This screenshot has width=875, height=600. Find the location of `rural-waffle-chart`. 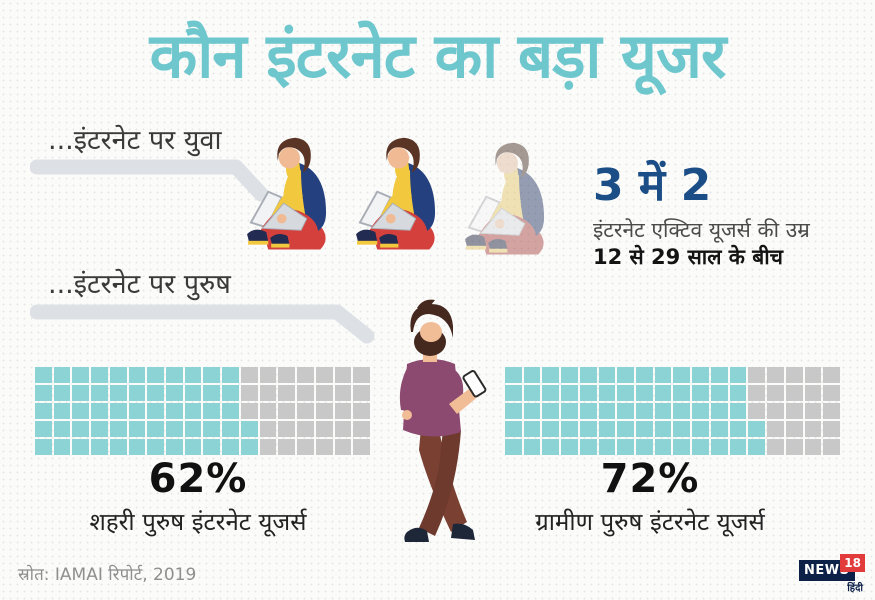

rural-waffle-chart is located at coordinates (672, 411).